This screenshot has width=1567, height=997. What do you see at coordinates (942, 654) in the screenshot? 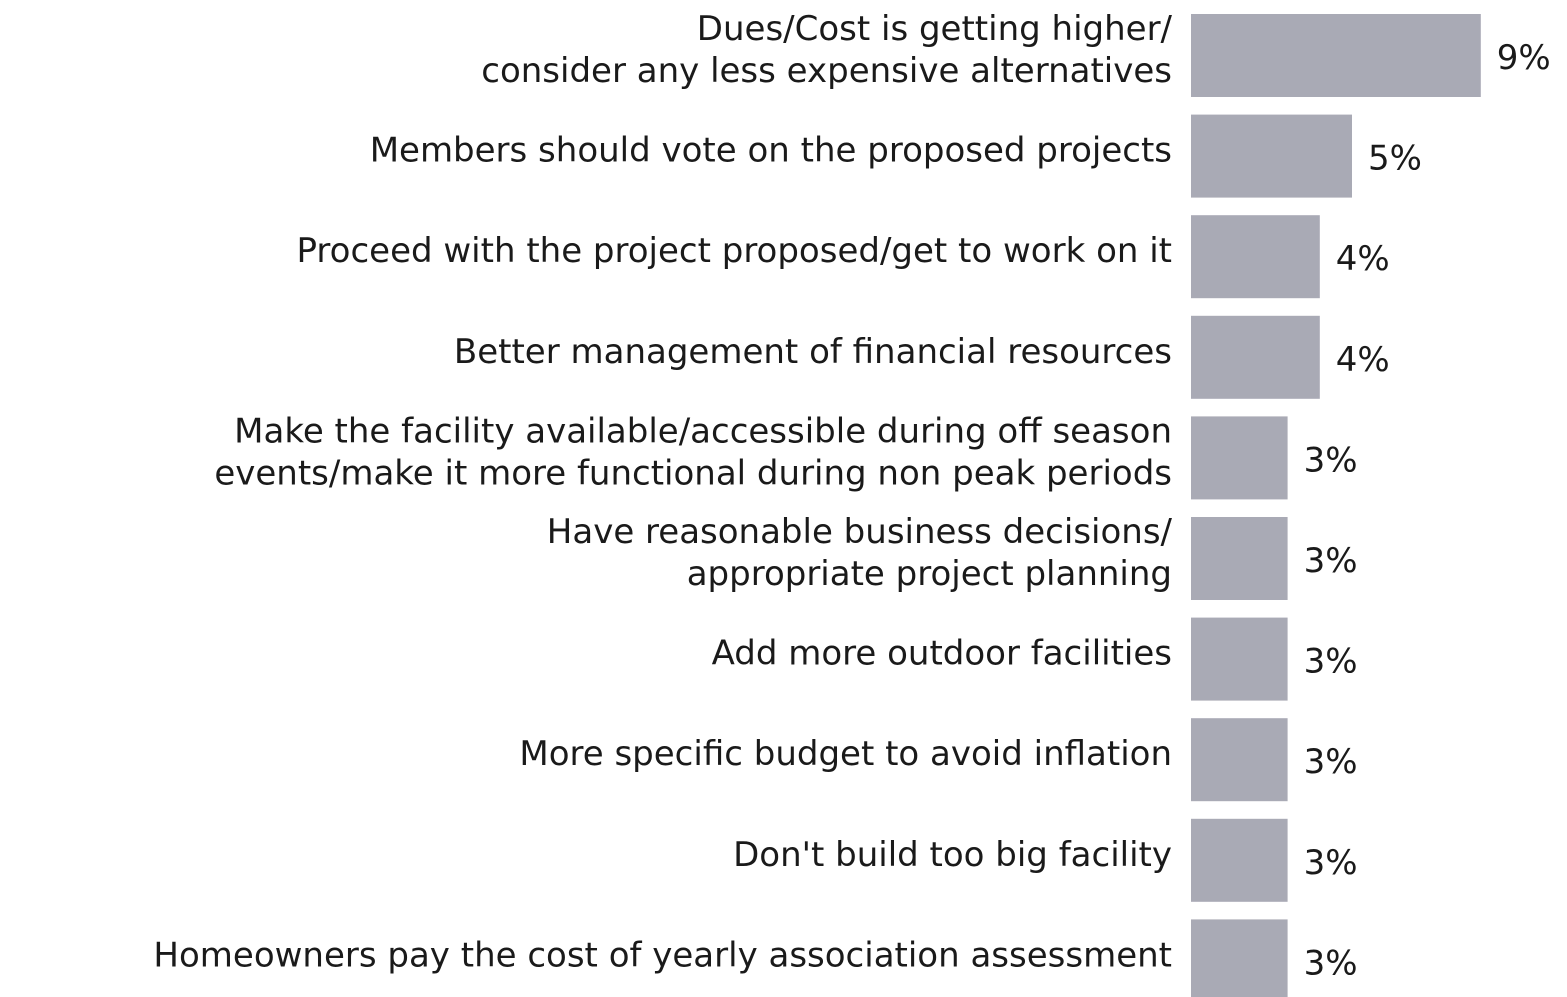
I see `category-label: Add more outdoor facilities` at bounding box center [942, 654].